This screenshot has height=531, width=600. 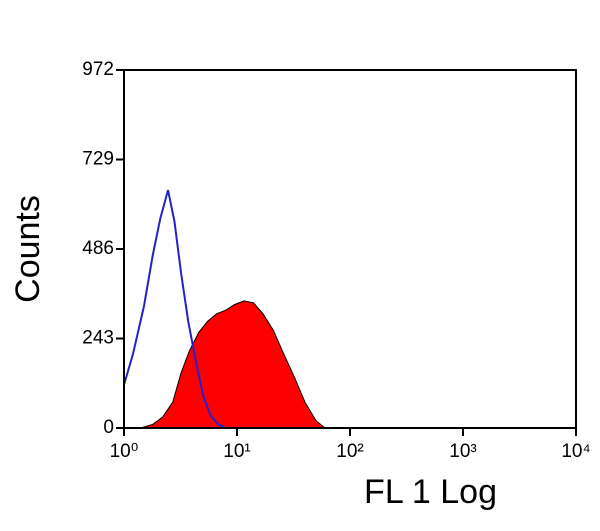 What do you see at coordinates (430, 492) in the screenshot?
I see `x-axis-title: FL 1 Log` at bounding box center [430, 492].